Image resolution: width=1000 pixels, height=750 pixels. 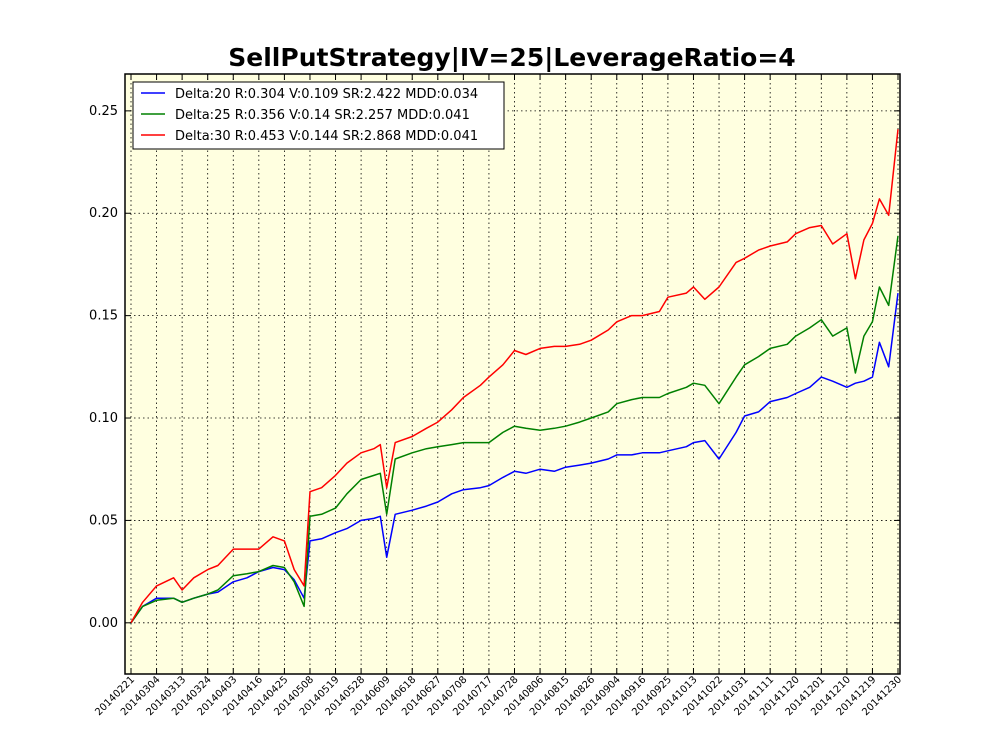 What do you see at coordinates (511, 57) in the screenshot?
I see `chart-title: SellPutStrategy|IV=25|LeverageRatio=4` at bounding box center [511, 57].